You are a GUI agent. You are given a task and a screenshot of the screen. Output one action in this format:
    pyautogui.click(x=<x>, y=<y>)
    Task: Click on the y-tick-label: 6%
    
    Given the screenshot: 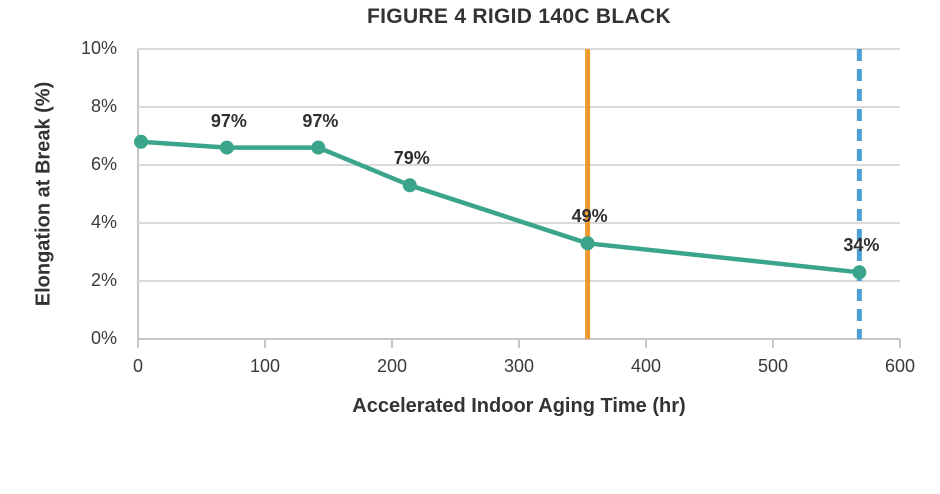 What is the action you would take?
    pyautogui.click(x=103, y=164)
    